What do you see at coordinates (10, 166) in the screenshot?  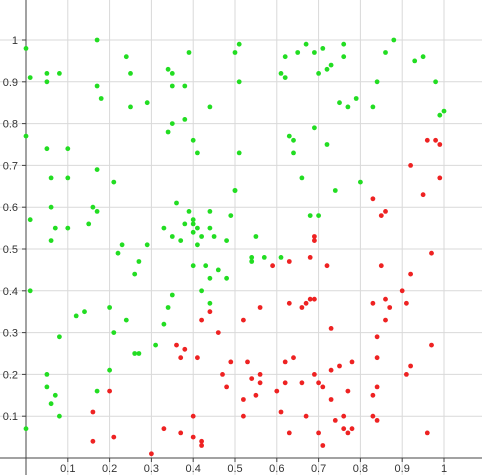 I see `y-tick-label-6: 0.7` at bounding box center [10, 166].